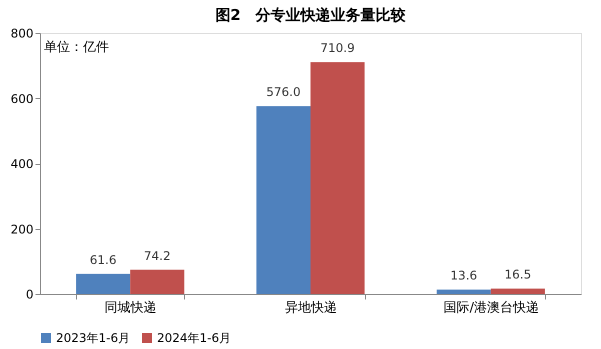  What do you see at coordinates (337, 48) in the screenshot?
I see `data-label: 710.9` at bounding box center [337, 48].